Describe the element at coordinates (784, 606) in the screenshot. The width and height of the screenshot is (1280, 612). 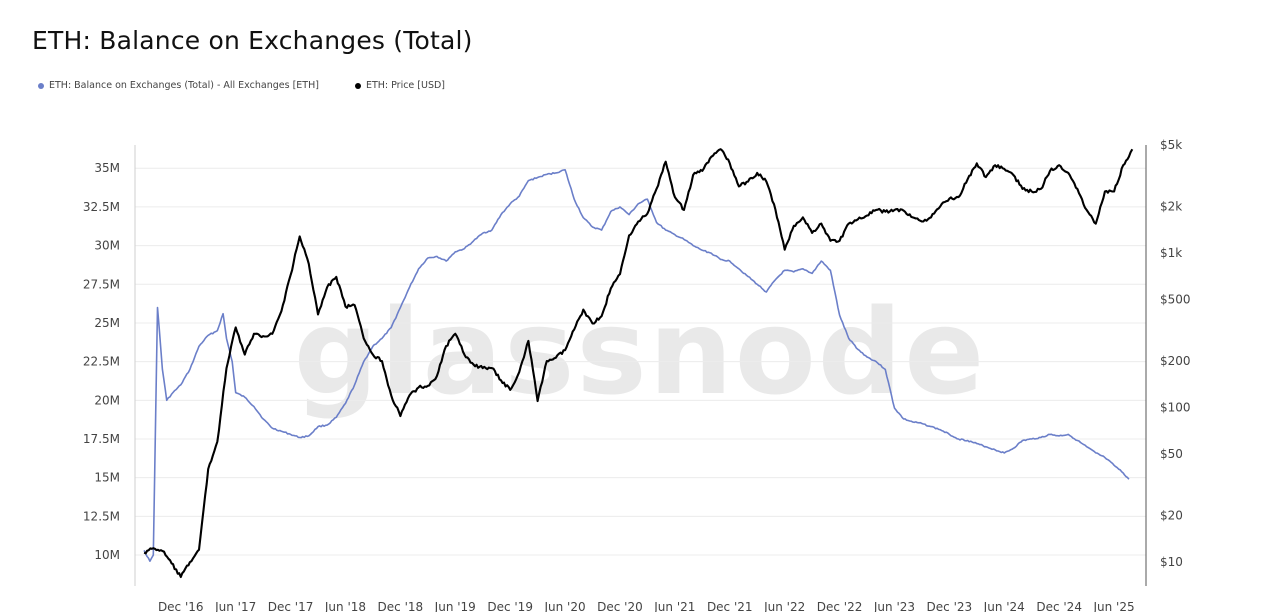
I see `x-tick-label: Jun '22` at that location.